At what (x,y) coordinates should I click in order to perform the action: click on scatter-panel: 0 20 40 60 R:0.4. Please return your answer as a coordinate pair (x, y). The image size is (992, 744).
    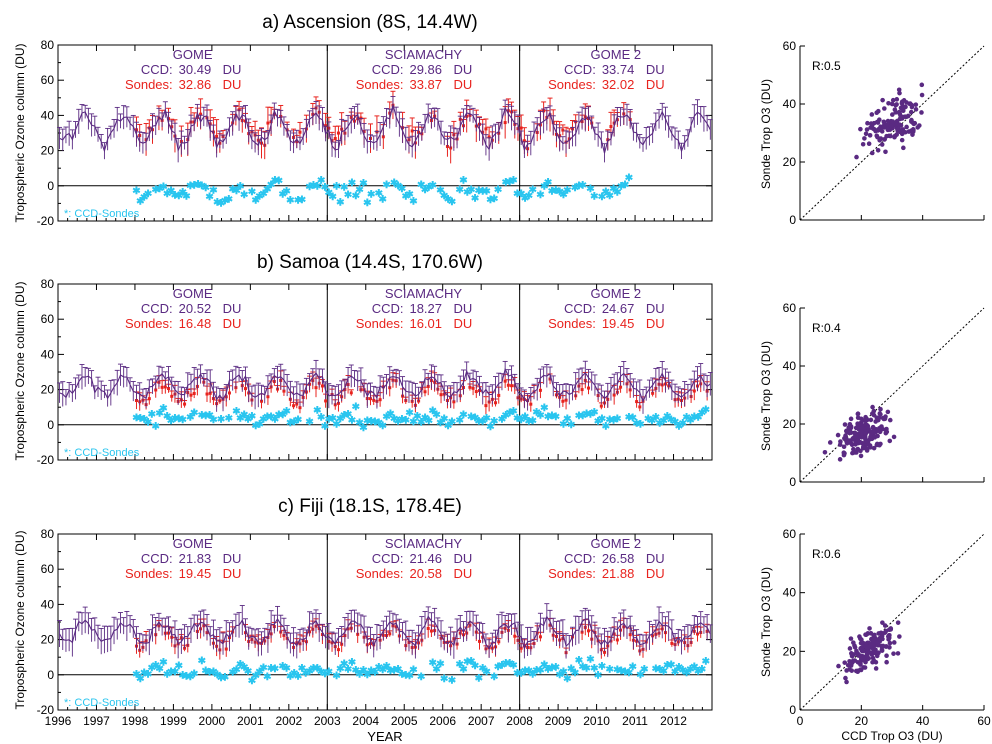
    Looking at the image, I should click on (884, 395).